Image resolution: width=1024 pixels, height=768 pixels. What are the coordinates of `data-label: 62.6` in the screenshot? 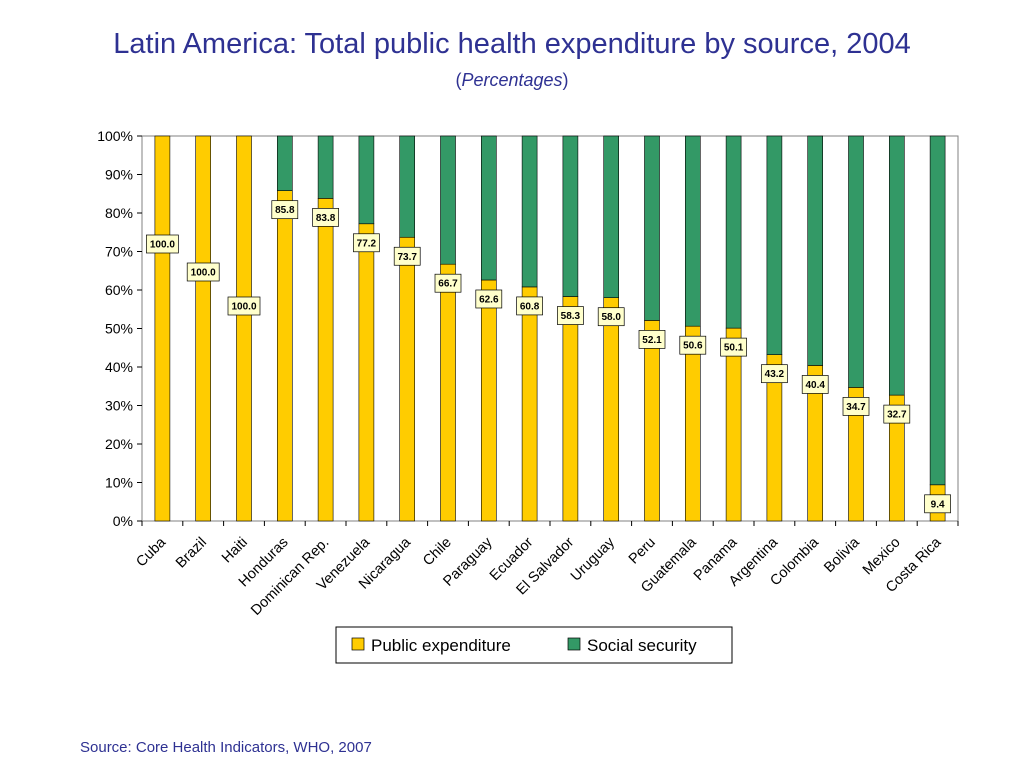 It's located at (489, 299).